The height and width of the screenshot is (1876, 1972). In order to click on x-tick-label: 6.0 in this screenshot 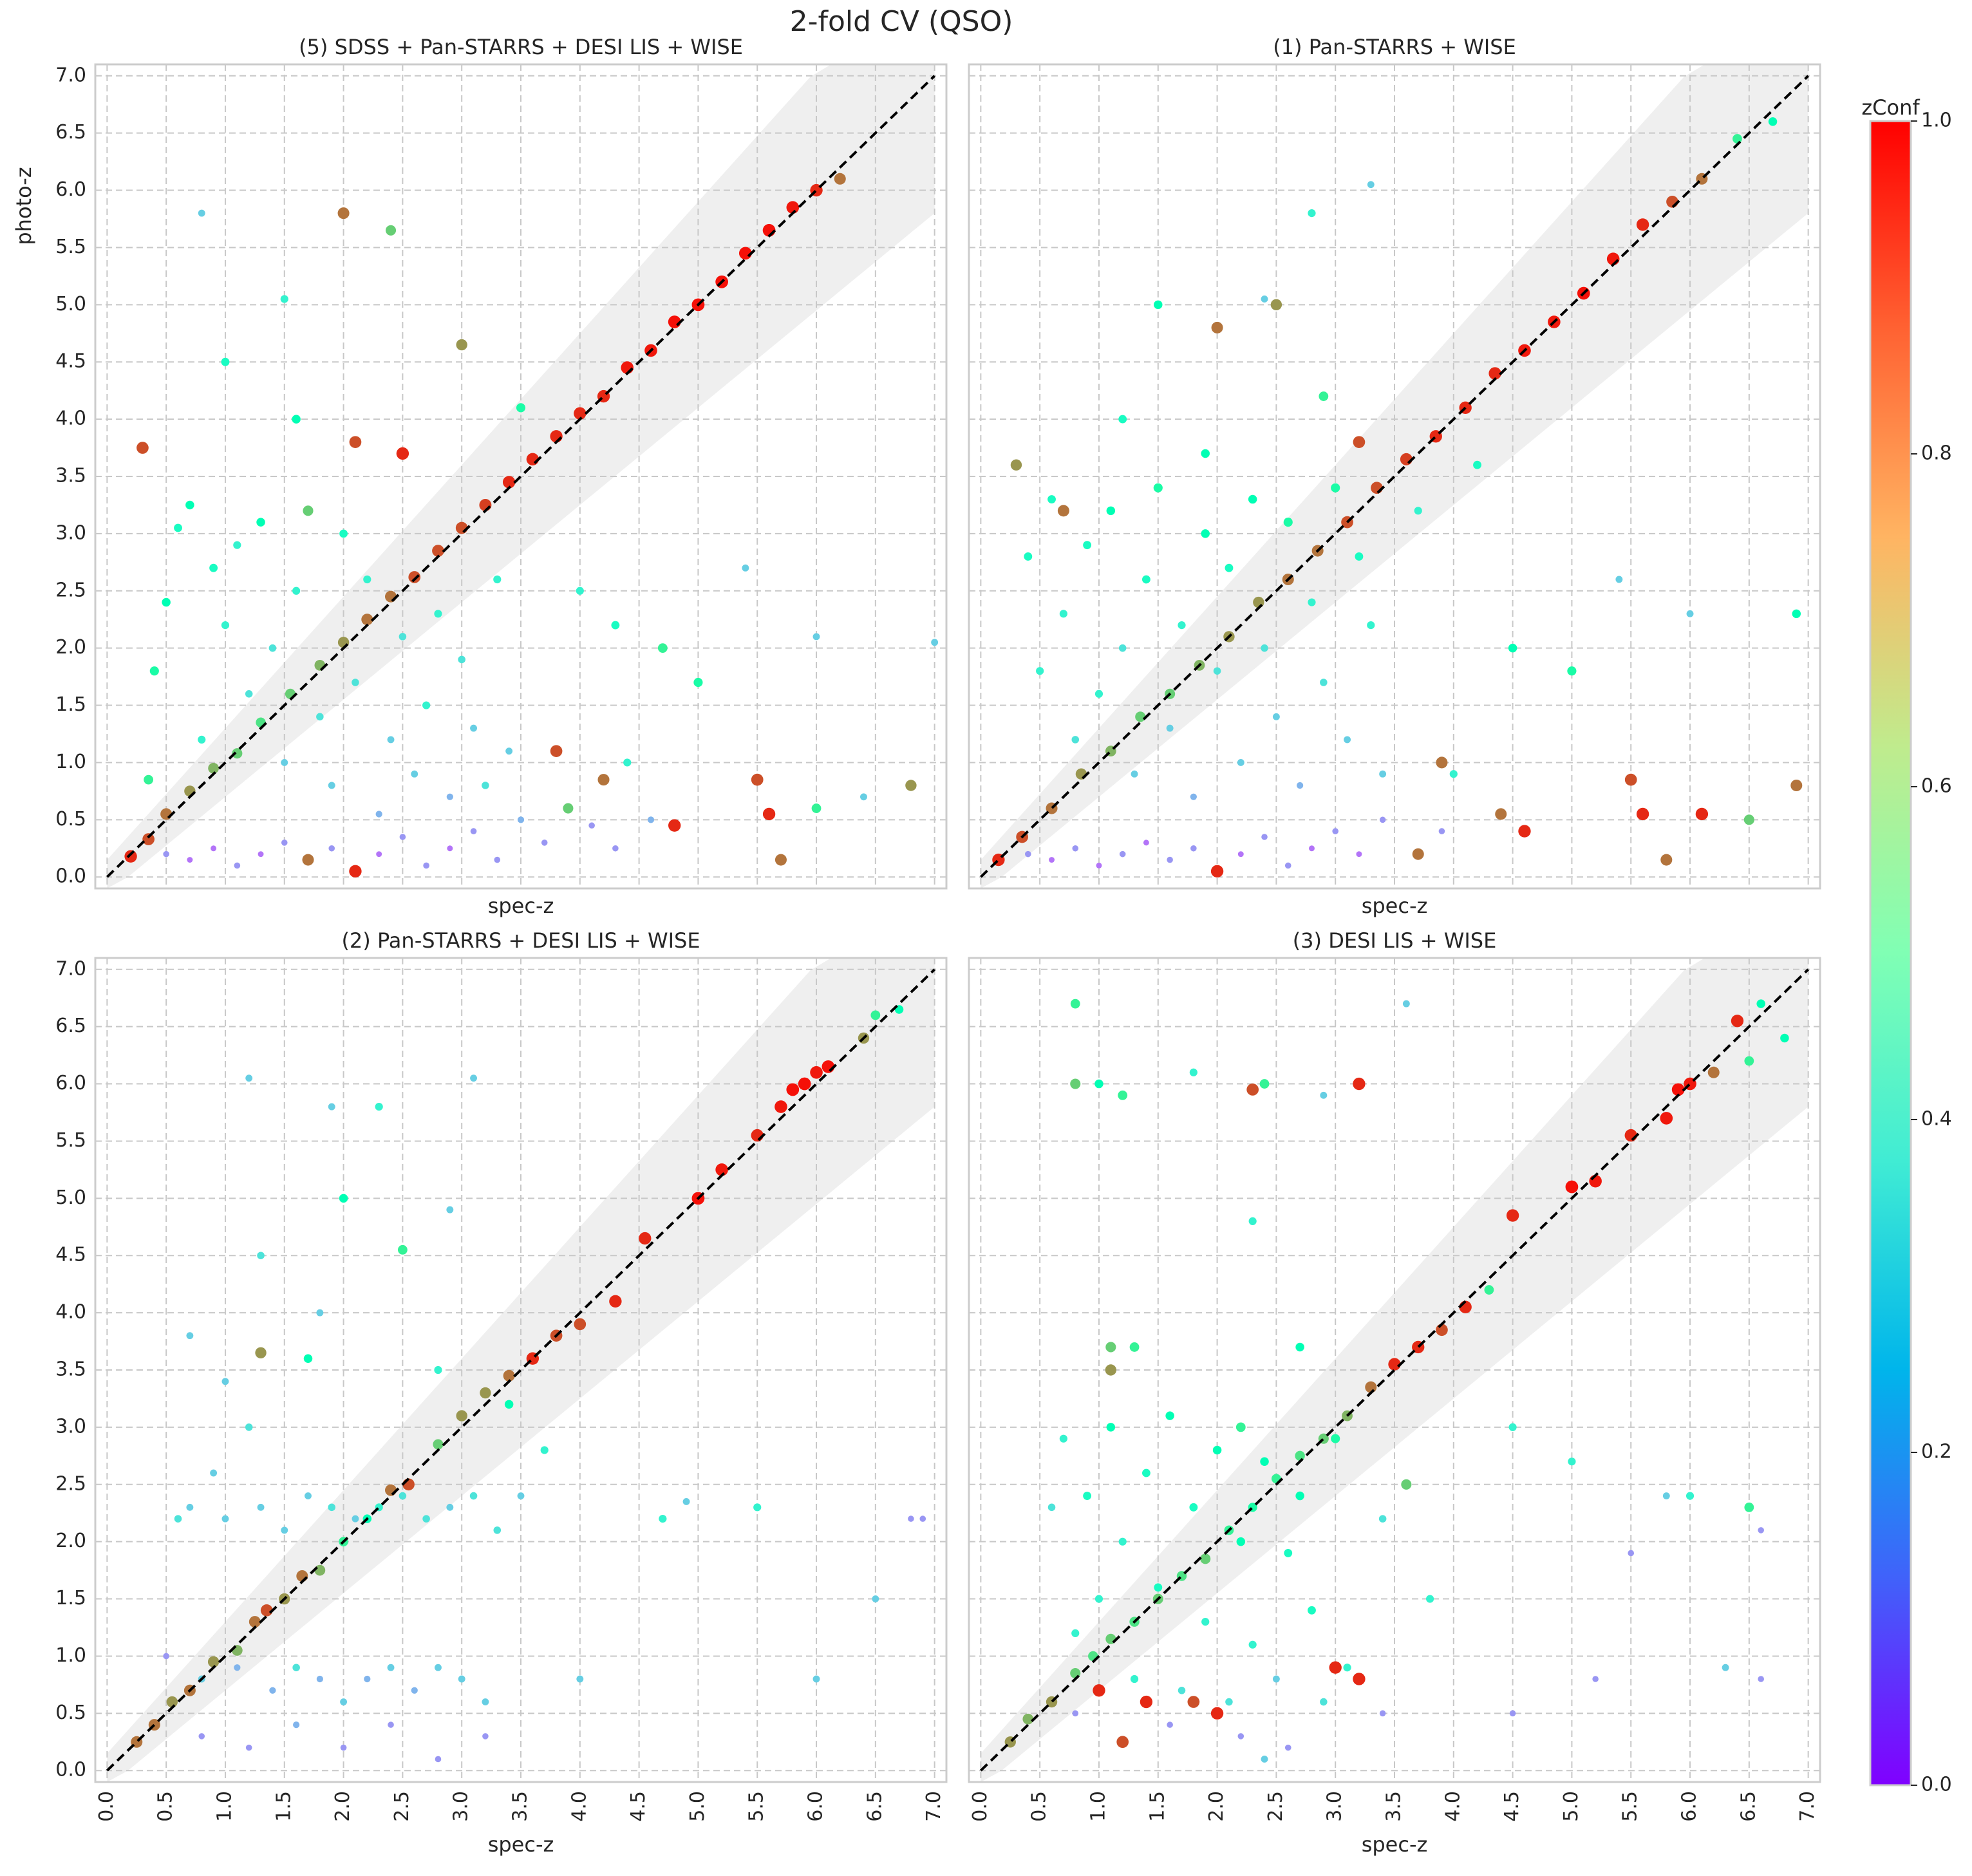, I will do `click(816, 1806)`.